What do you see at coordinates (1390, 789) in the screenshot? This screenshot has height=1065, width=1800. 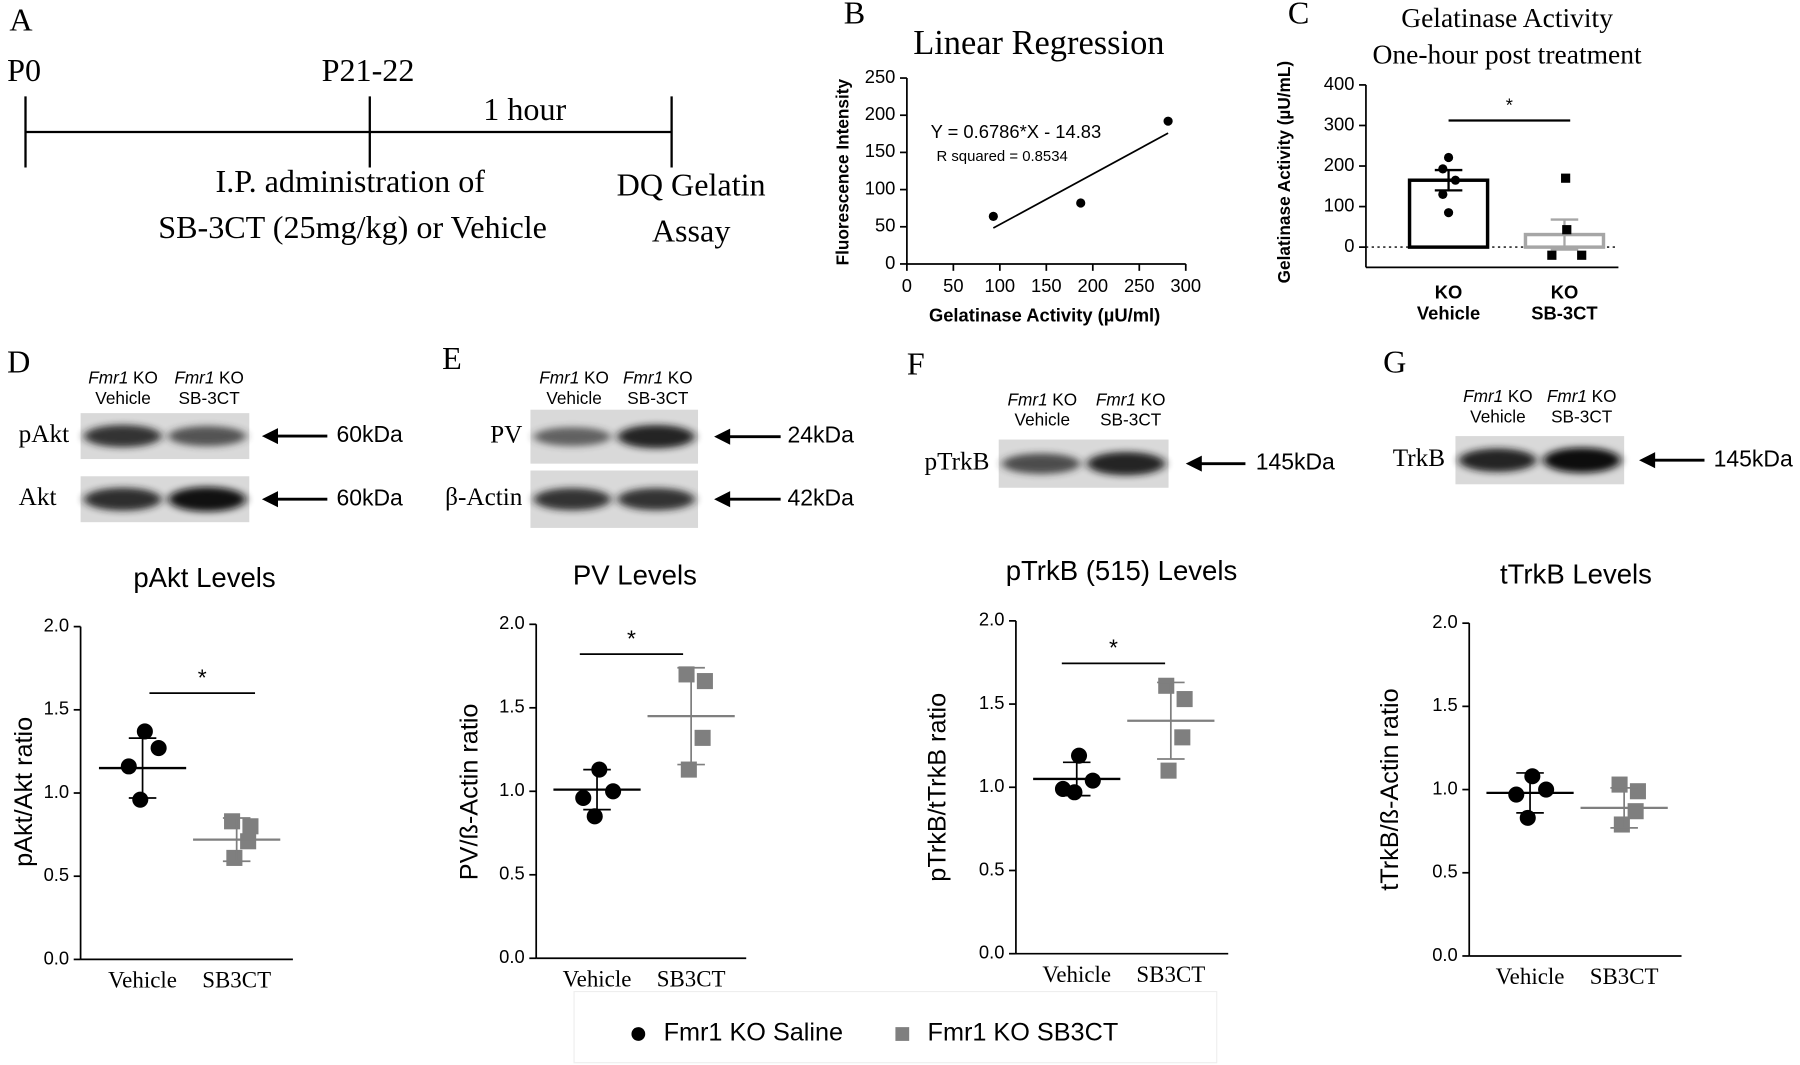 I see `y-axis-label: tTrkB/ß-Actin ratio` at bounding box center [1390, 789].